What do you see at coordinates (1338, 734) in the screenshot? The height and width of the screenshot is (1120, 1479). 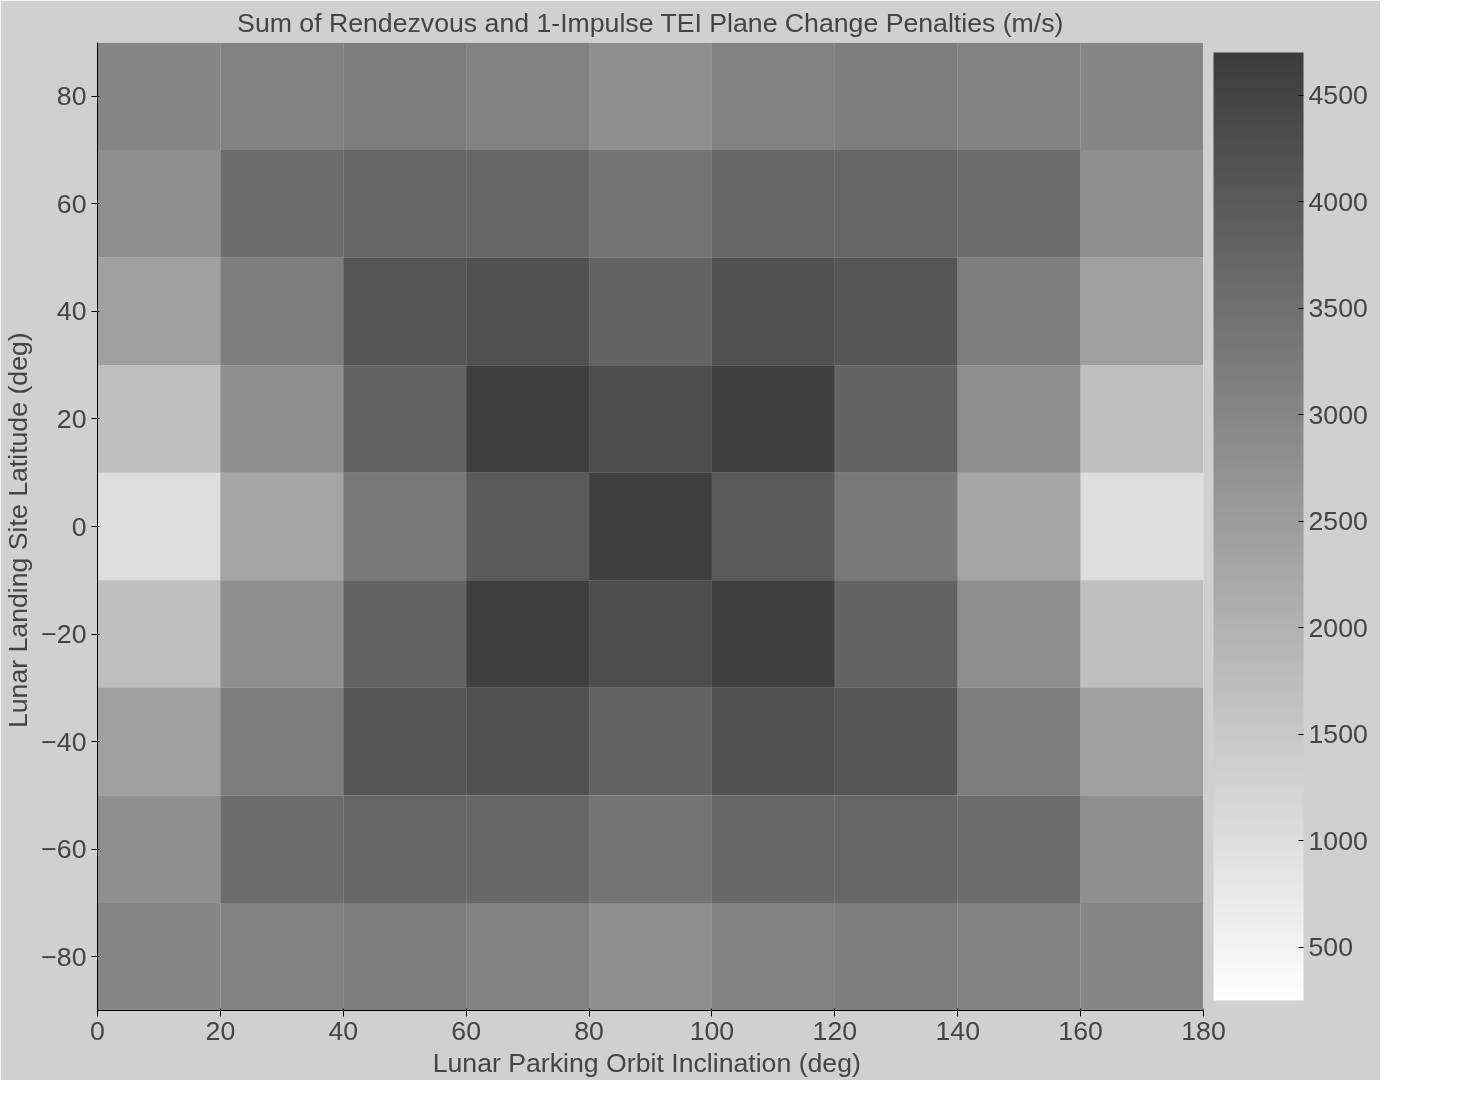 I see `color-bar-label: 1500` at bounding box center [1338, 734].